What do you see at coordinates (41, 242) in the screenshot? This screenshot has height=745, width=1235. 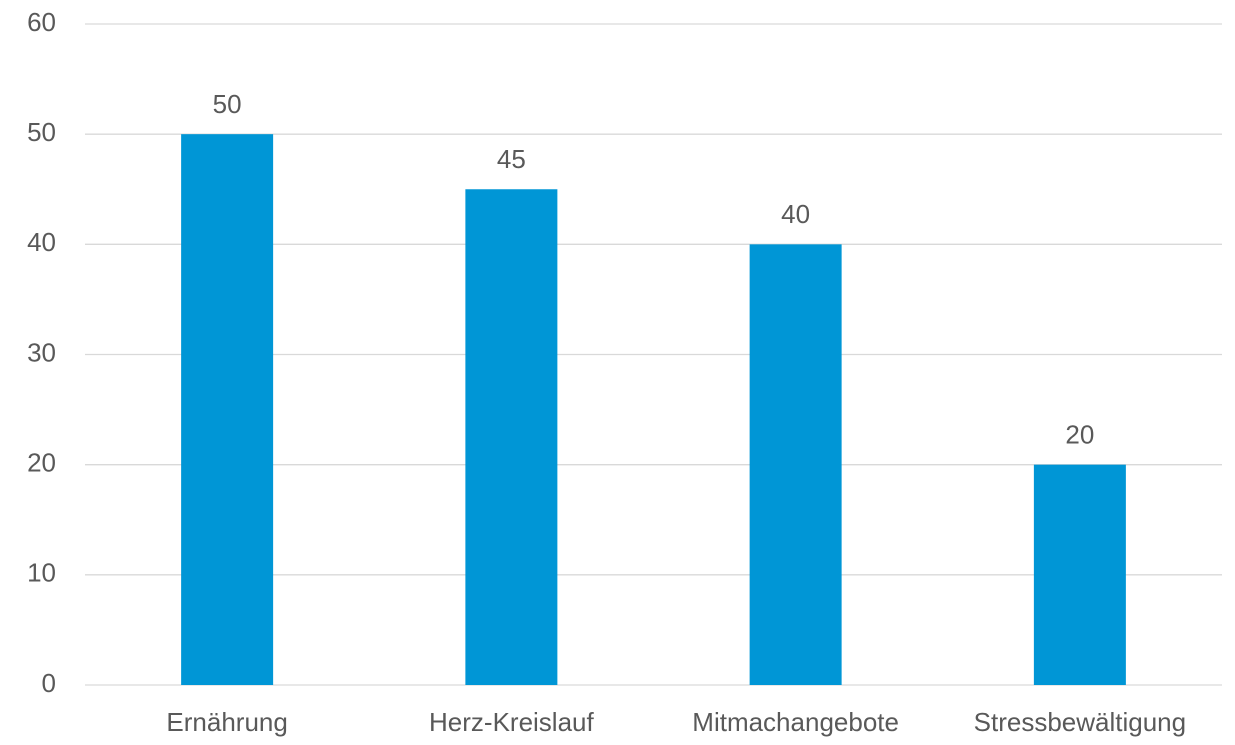 I see `y-tick-label: 40` at bounding box center [41, 242].